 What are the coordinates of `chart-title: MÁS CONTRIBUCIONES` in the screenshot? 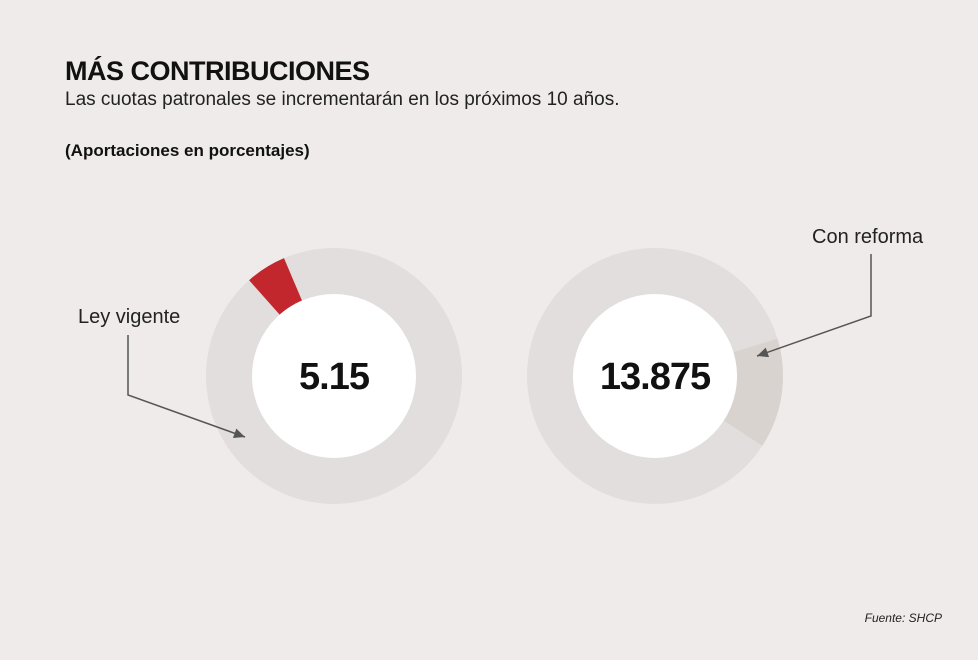 It's located at (217, 71).